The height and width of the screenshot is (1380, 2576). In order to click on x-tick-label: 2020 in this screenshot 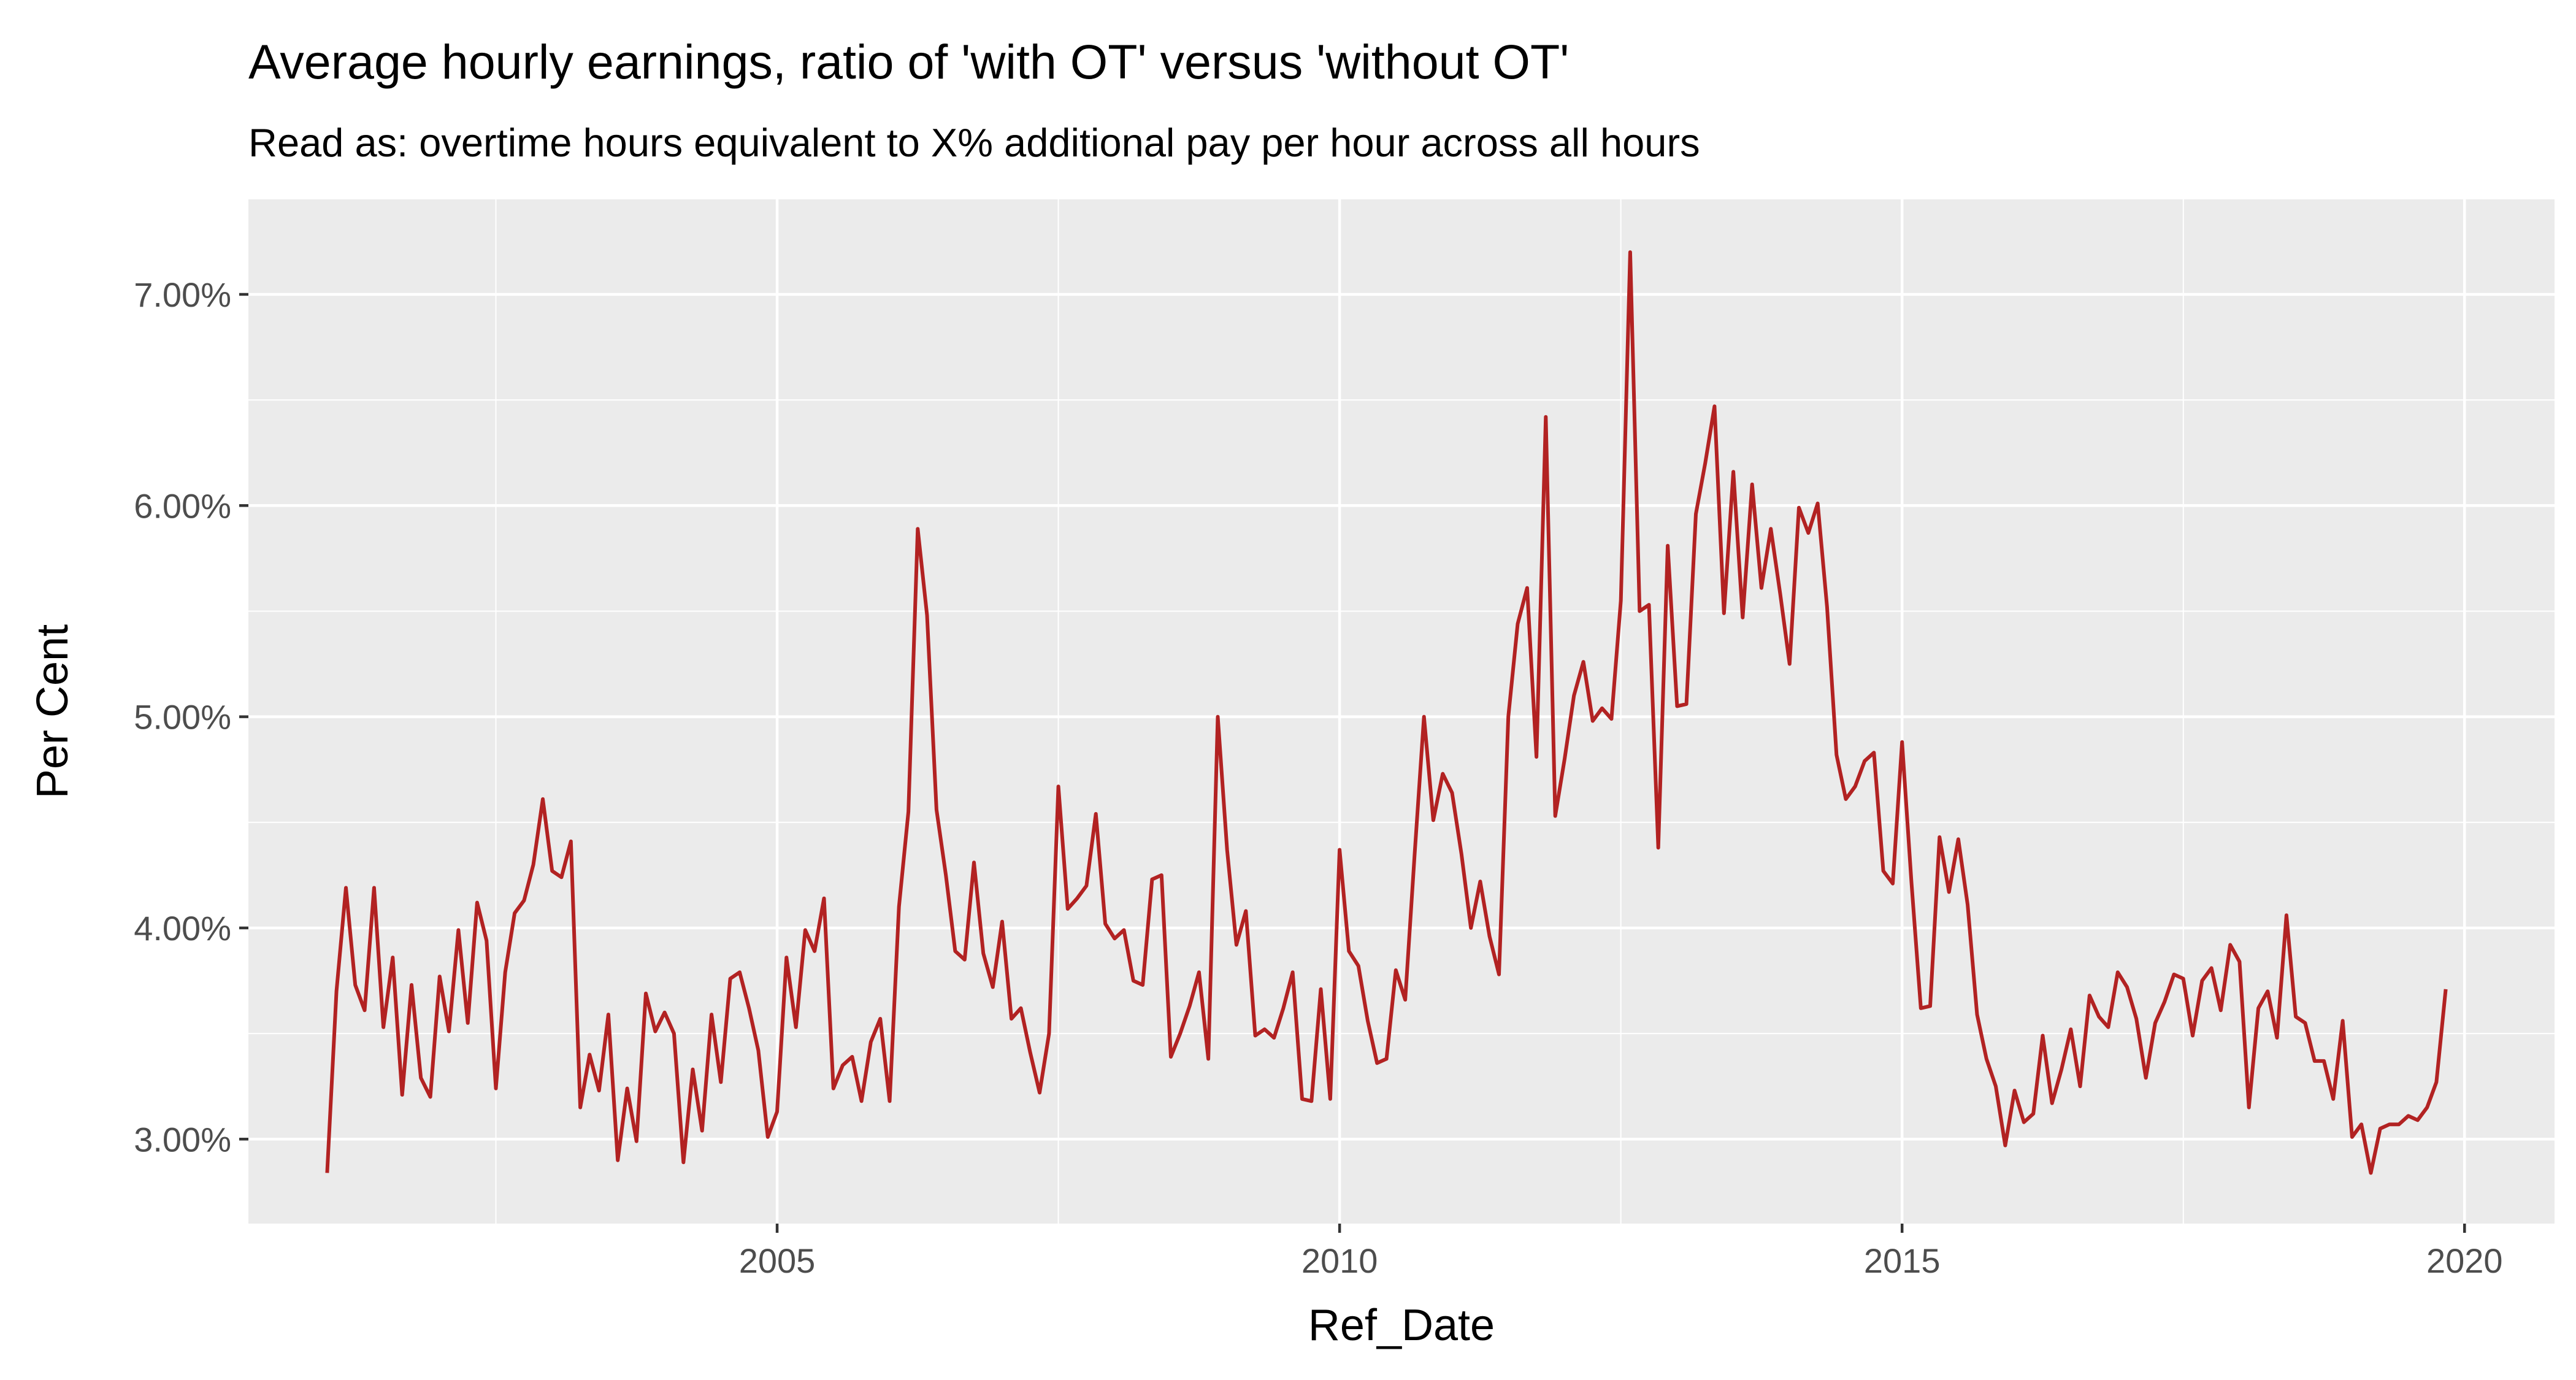, I will do `click(2464, 1260)`.